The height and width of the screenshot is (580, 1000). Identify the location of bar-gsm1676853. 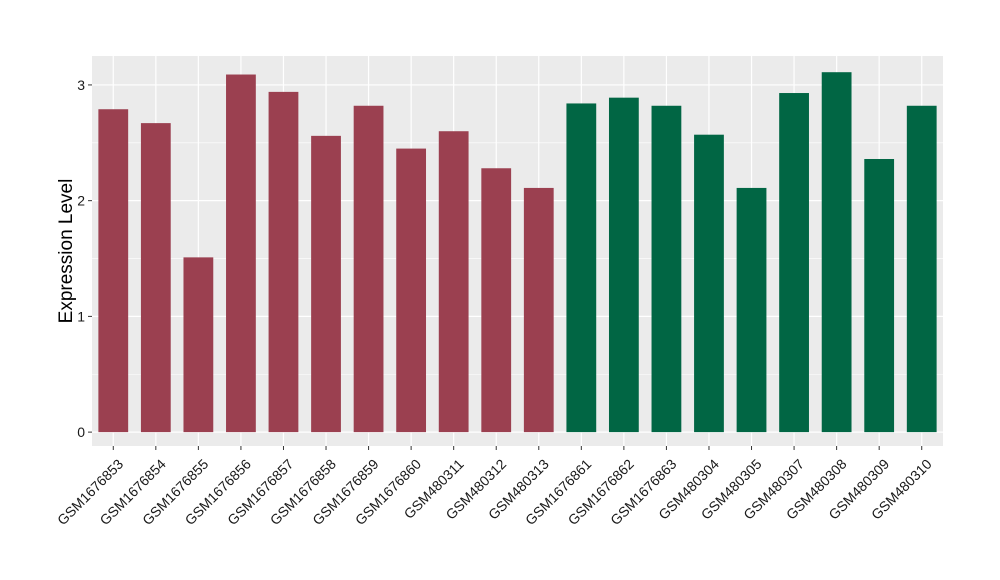
(113, 271).